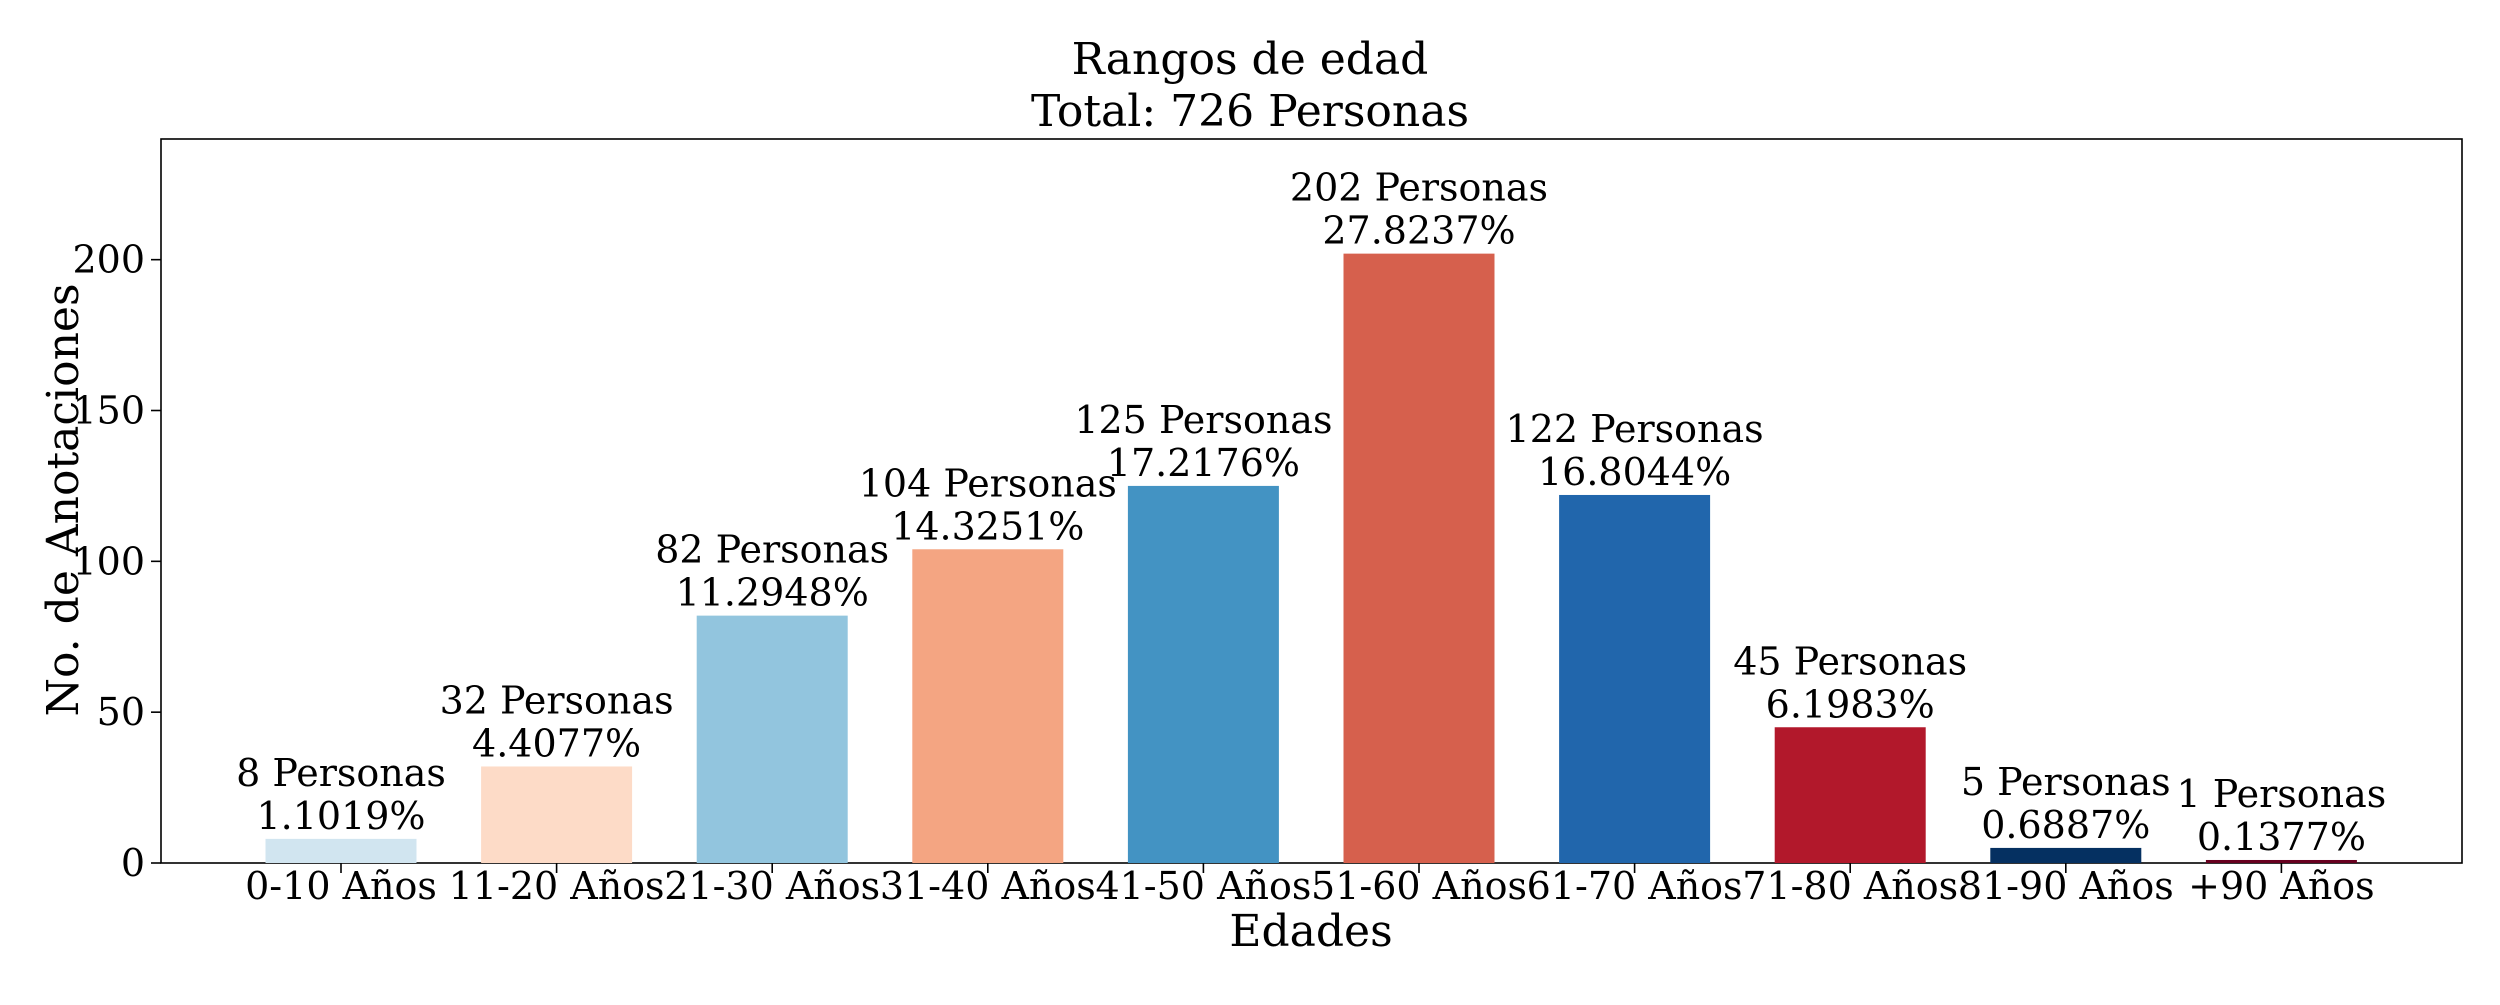 This screenshot has width=2500, height=1005. Describe the element at coordinates (557, 700) in the screenshot. I see `bar-count-label: 32 Personas` at that location.